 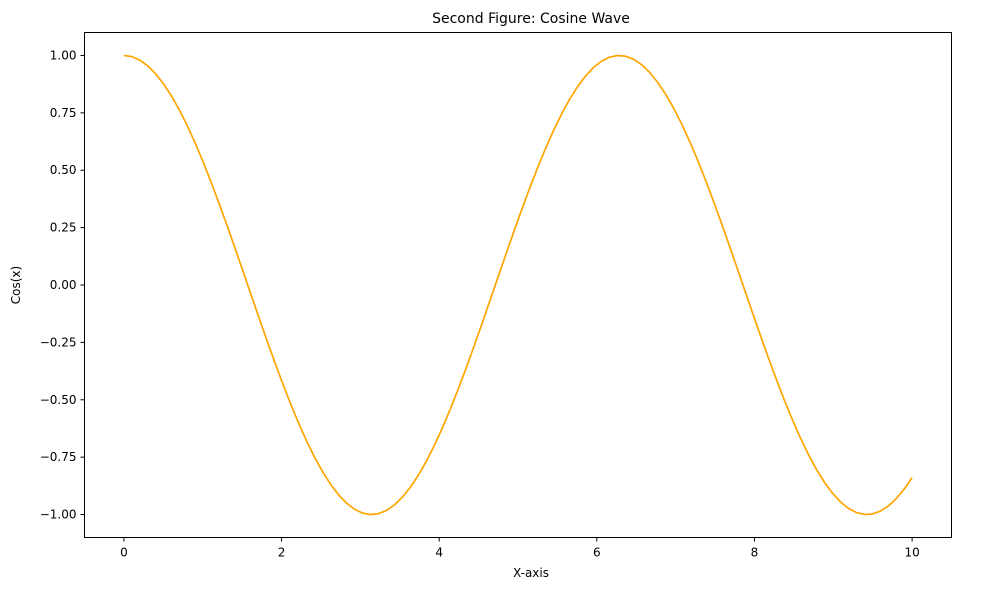 I want to click on y-tick-label: 0.75, so click(x=63, y=113).